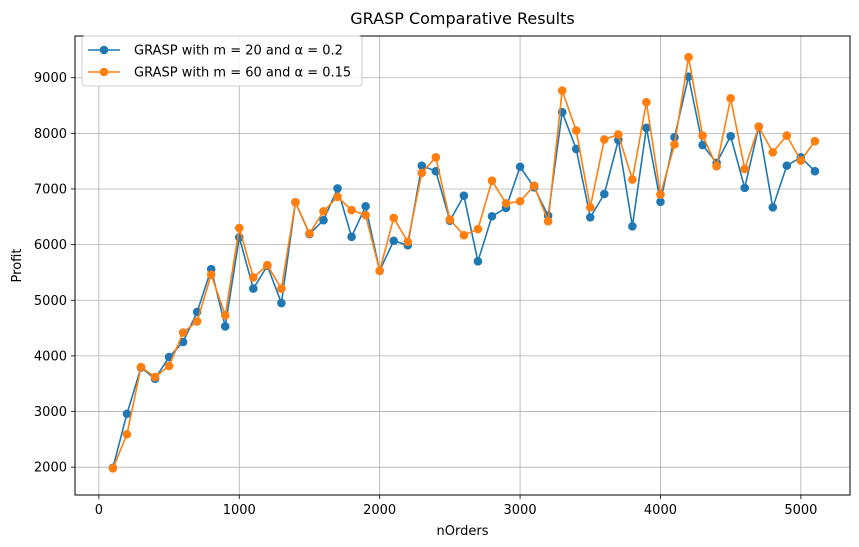  Describe the element at coordinates (379, 510) in the screenshot. I see `x-tick-label: 2000` at that location.